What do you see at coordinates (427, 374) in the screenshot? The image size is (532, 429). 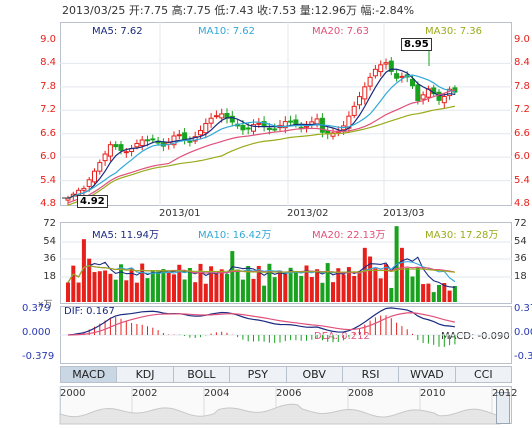 I see `tab-wvad: WVAD` at bounding box center [427, 374].